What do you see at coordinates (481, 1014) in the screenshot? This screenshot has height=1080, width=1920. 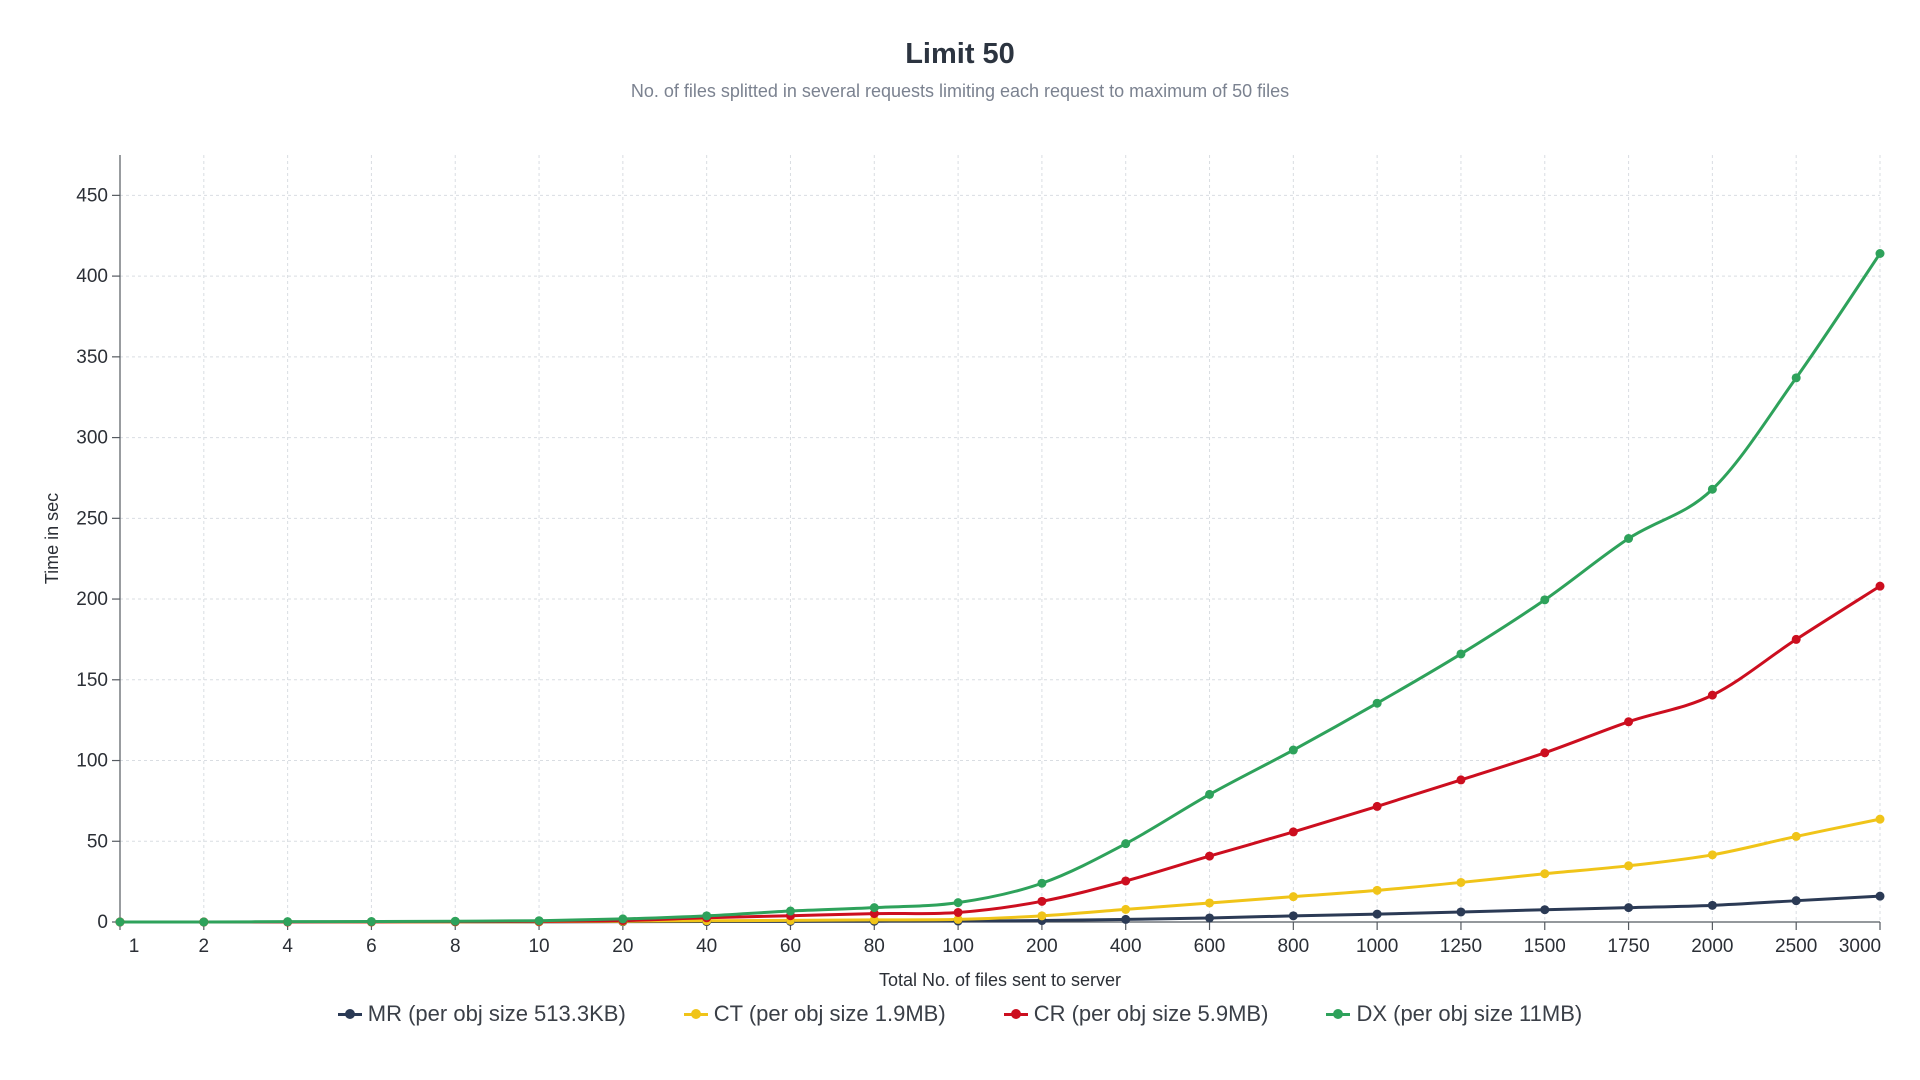 I see `legend-item: MR (per obj size 513.3KB)` at bounding box center [481, 1014].